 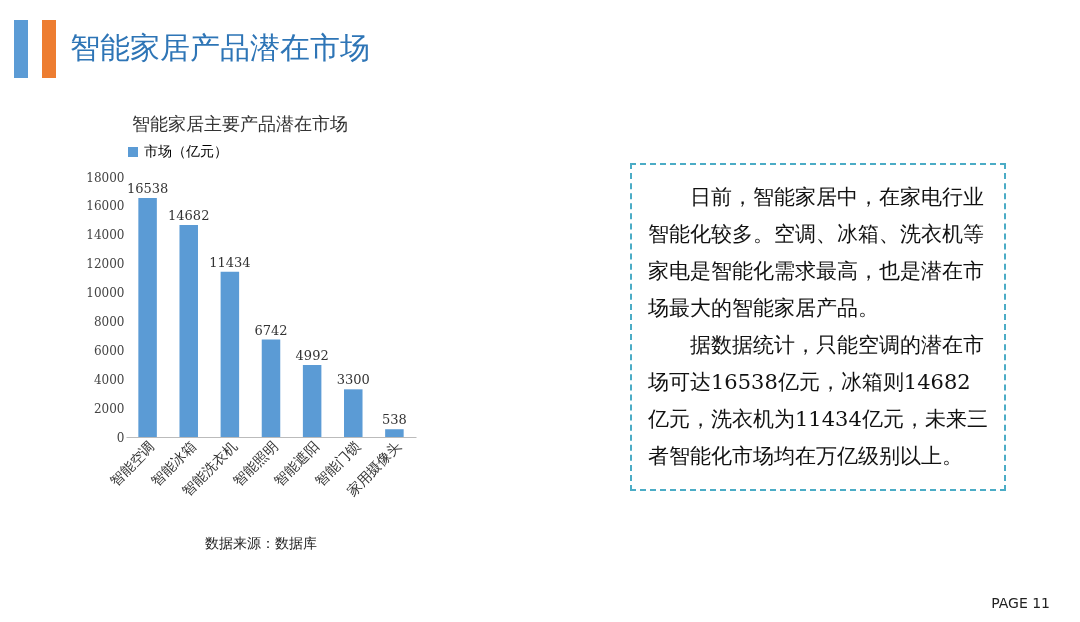 What do you see at coordinates (1020, 603) in the screenshot?
I see `text: PAGE 11` at bounding box center [1020, 603].